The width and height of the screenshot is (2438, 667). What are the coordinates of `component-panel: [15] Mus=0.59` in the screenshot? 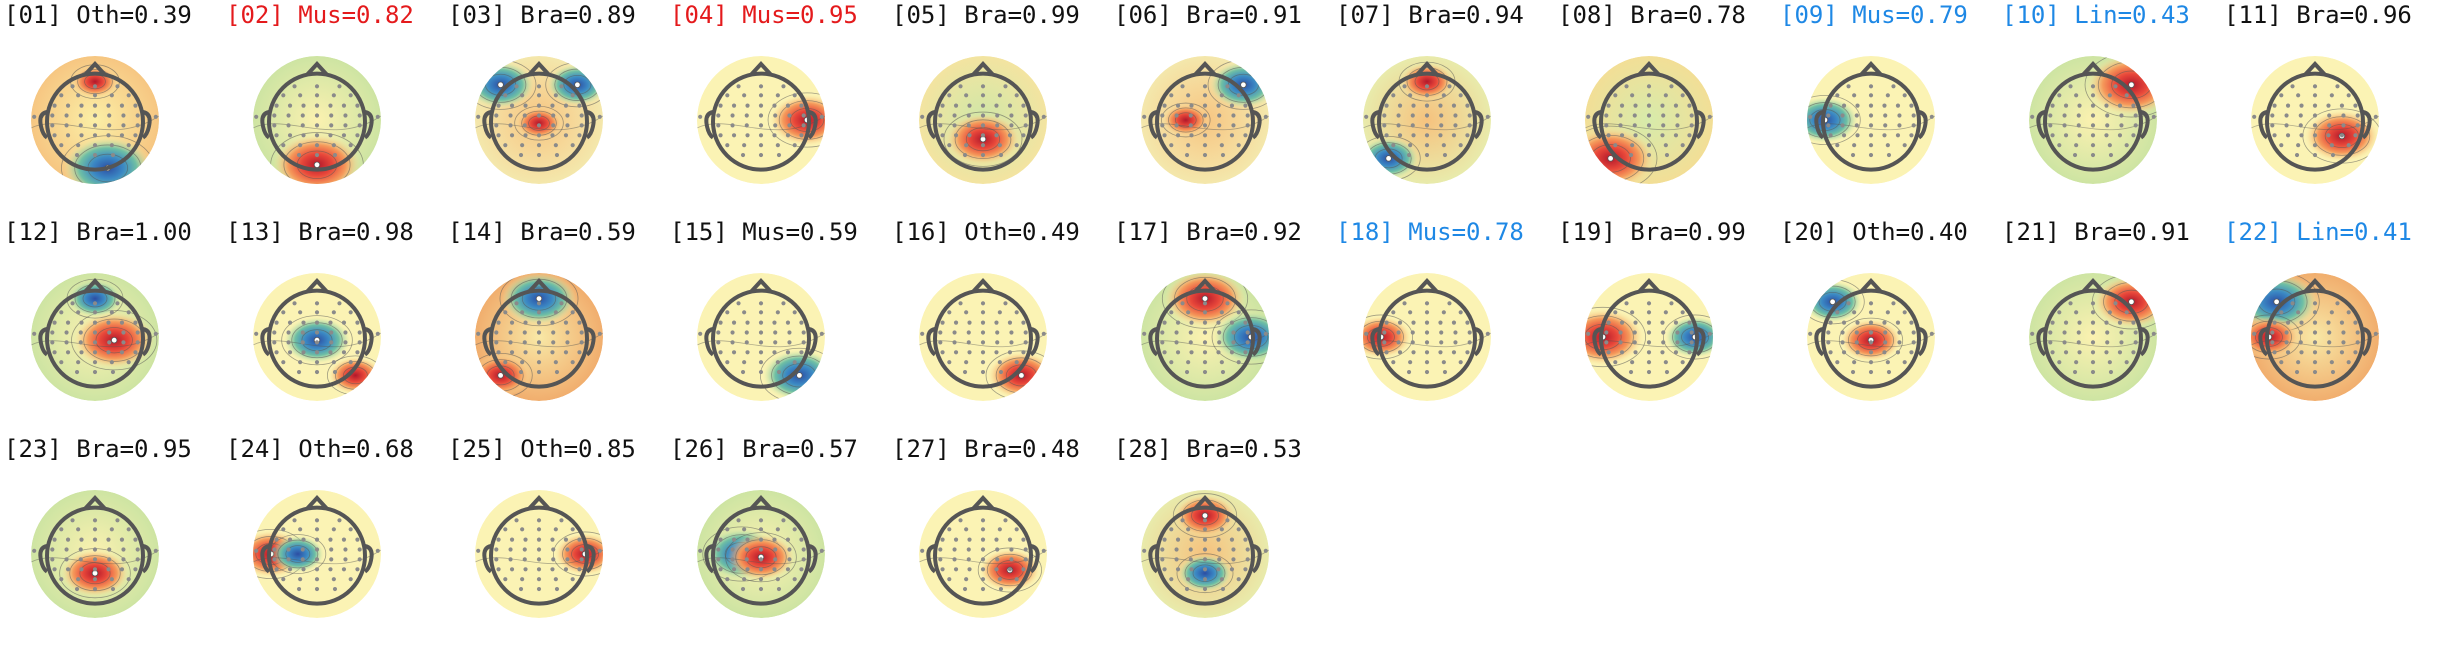 It's located at (770, 319).